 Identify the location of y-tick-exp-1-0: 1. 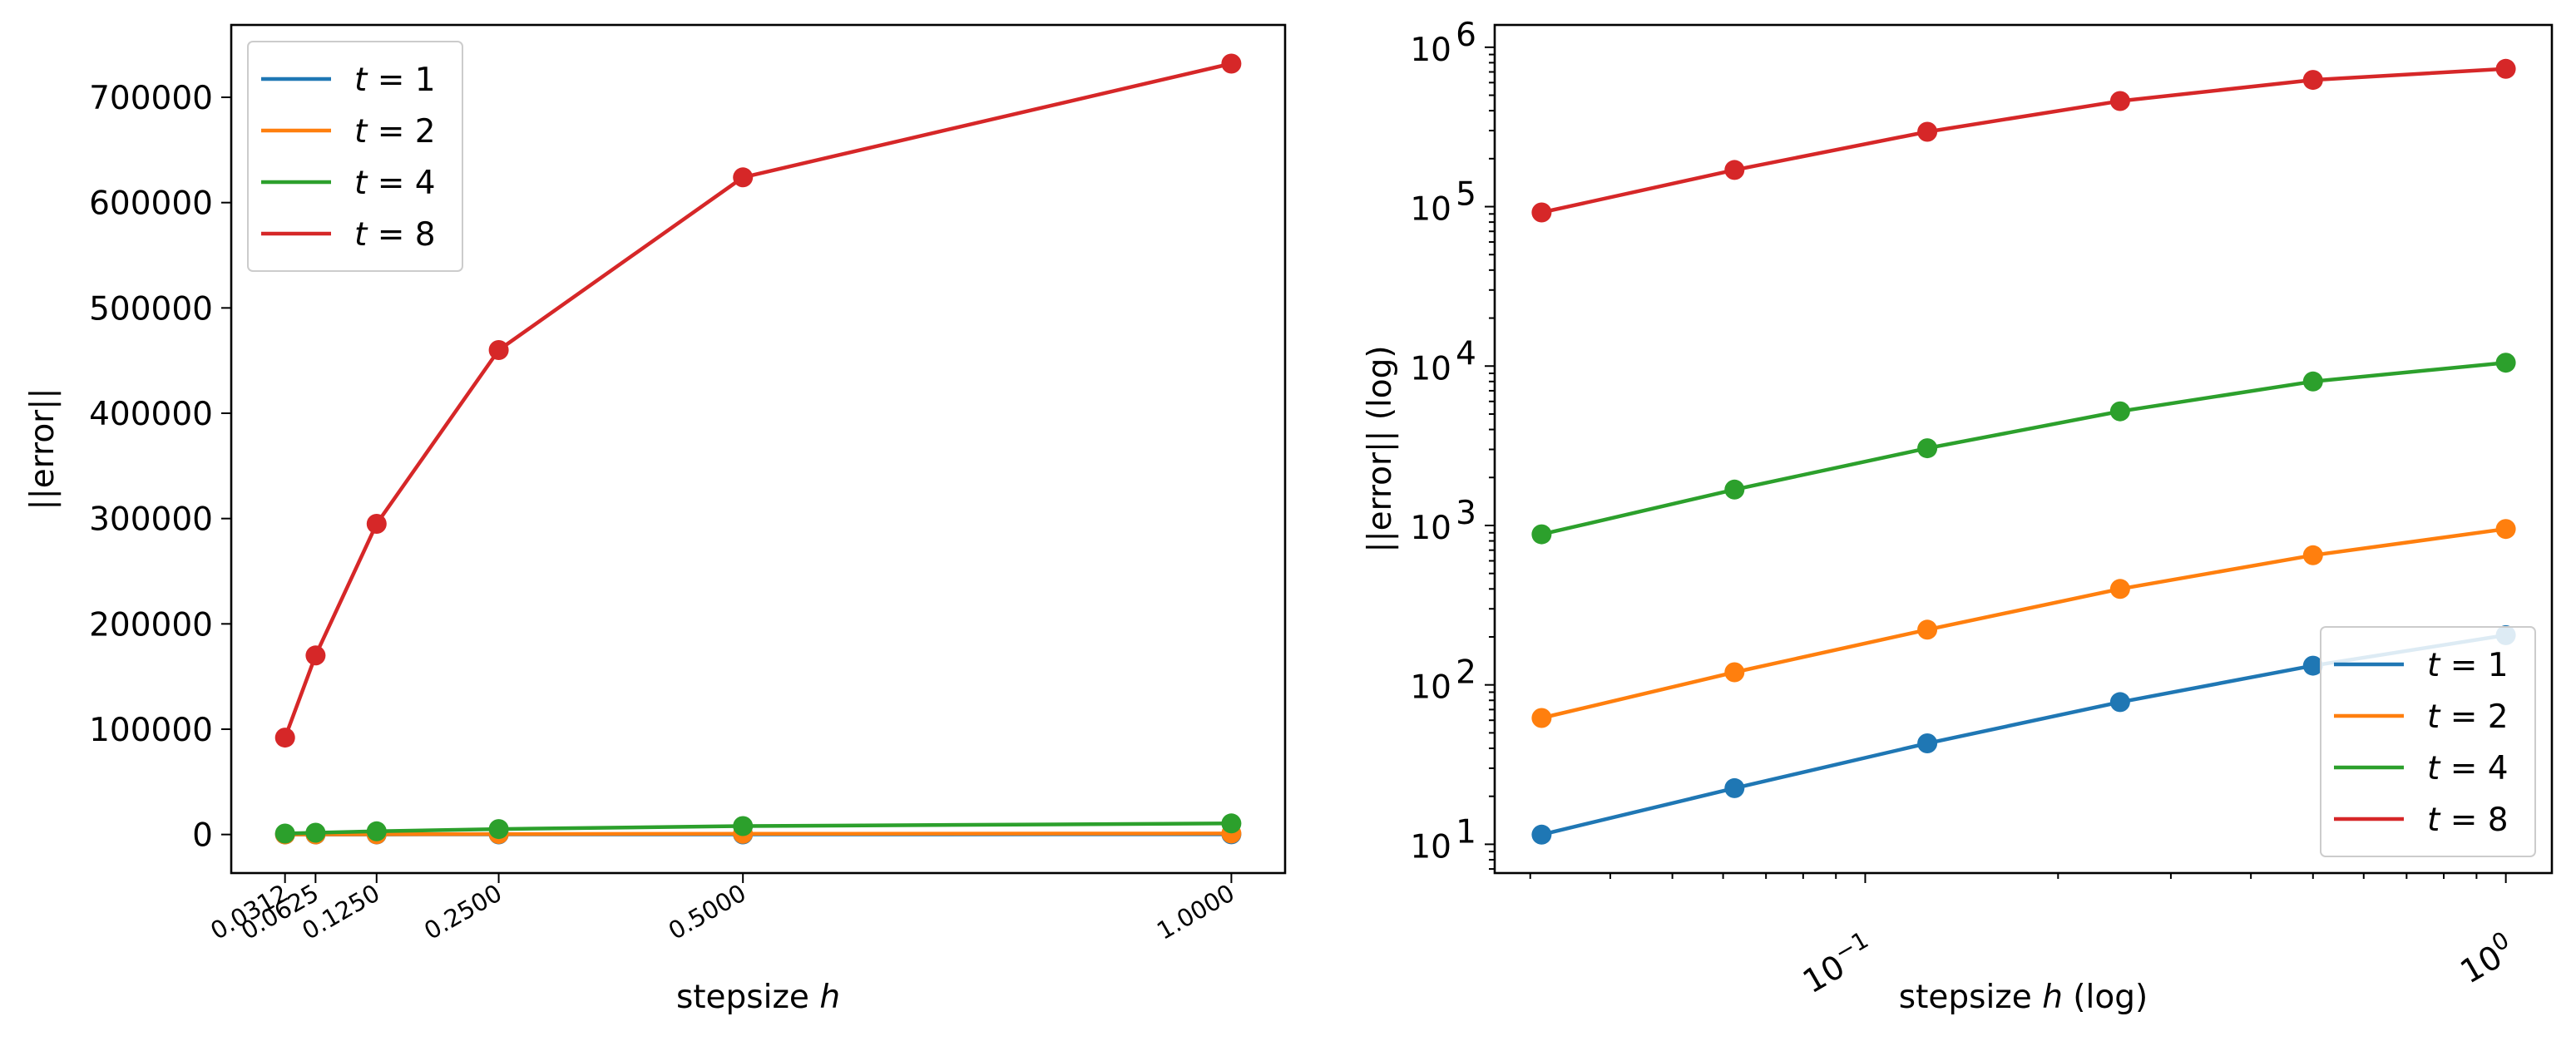
(1466, 832).